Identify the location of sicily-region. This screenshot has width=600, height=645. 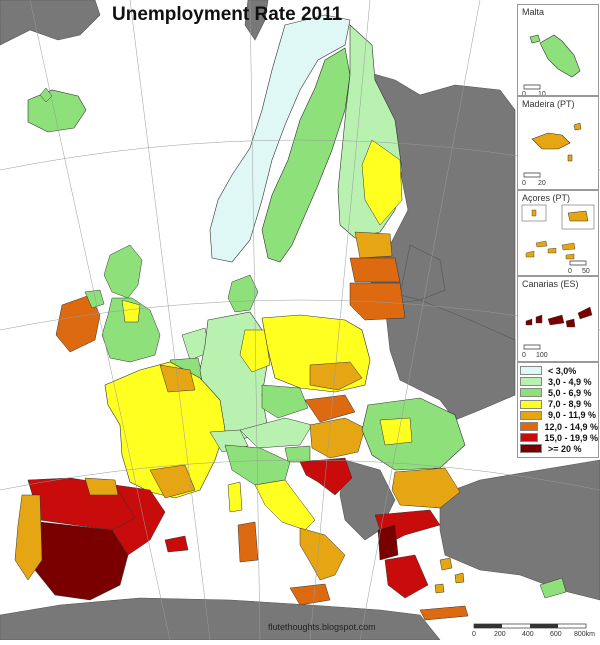
(310, 594).